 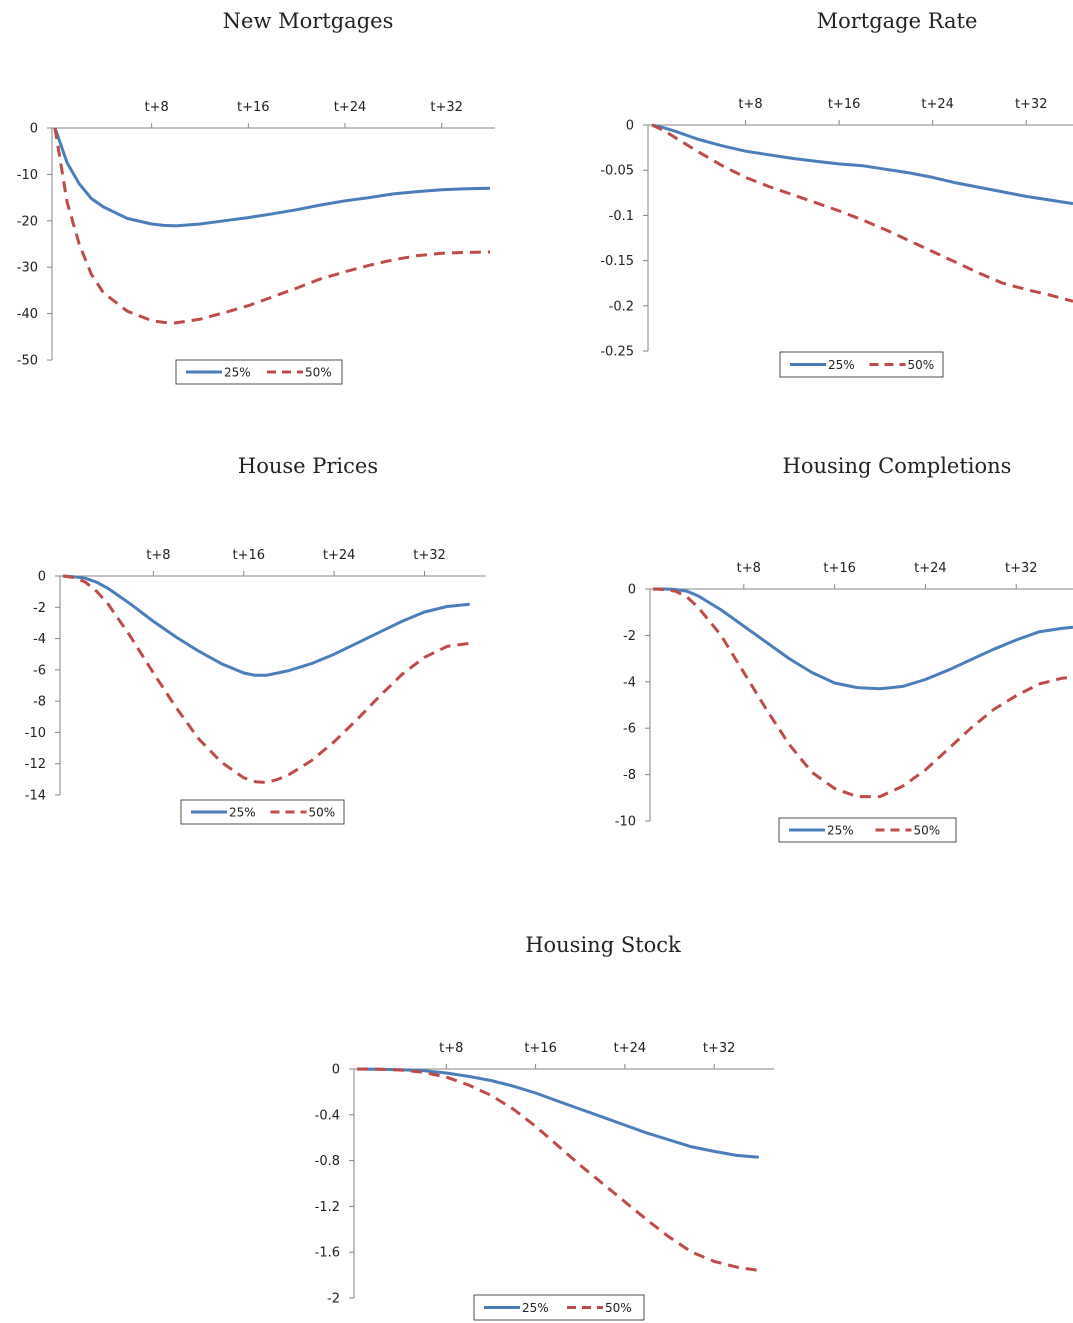 I want to click on y-tick-label: -0.25, so click(x=617, y=352).